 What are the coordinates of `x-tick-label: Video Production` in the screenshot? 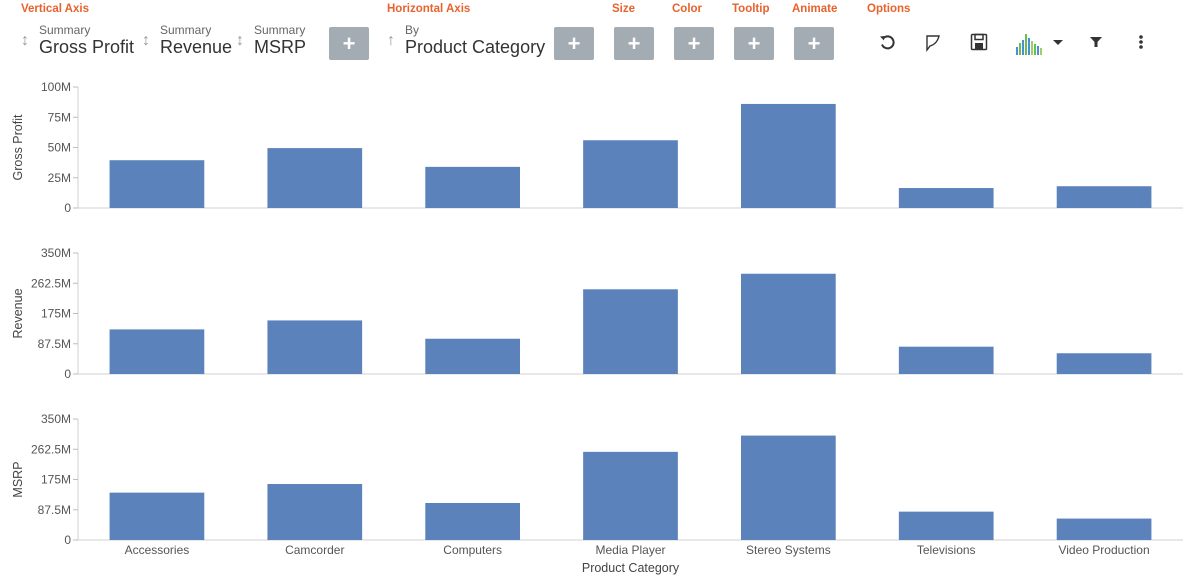 It's located at (1103, 550).